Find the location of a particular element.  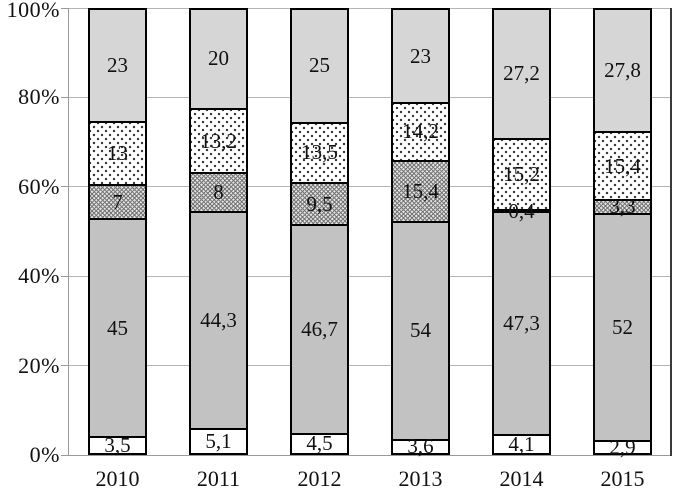

bar-2015: 27,8 15,4 3,3 52 2,9 is located at coordinates (622, 233).